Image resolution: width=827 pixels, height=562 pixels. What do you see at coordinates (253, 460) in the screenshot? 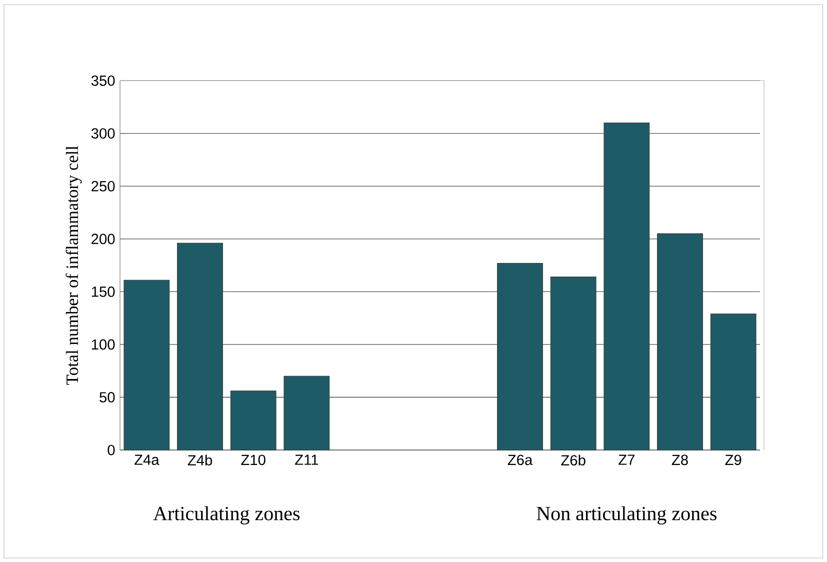
I see `x-tick-label: Z10` at bounding box center [253, 460].